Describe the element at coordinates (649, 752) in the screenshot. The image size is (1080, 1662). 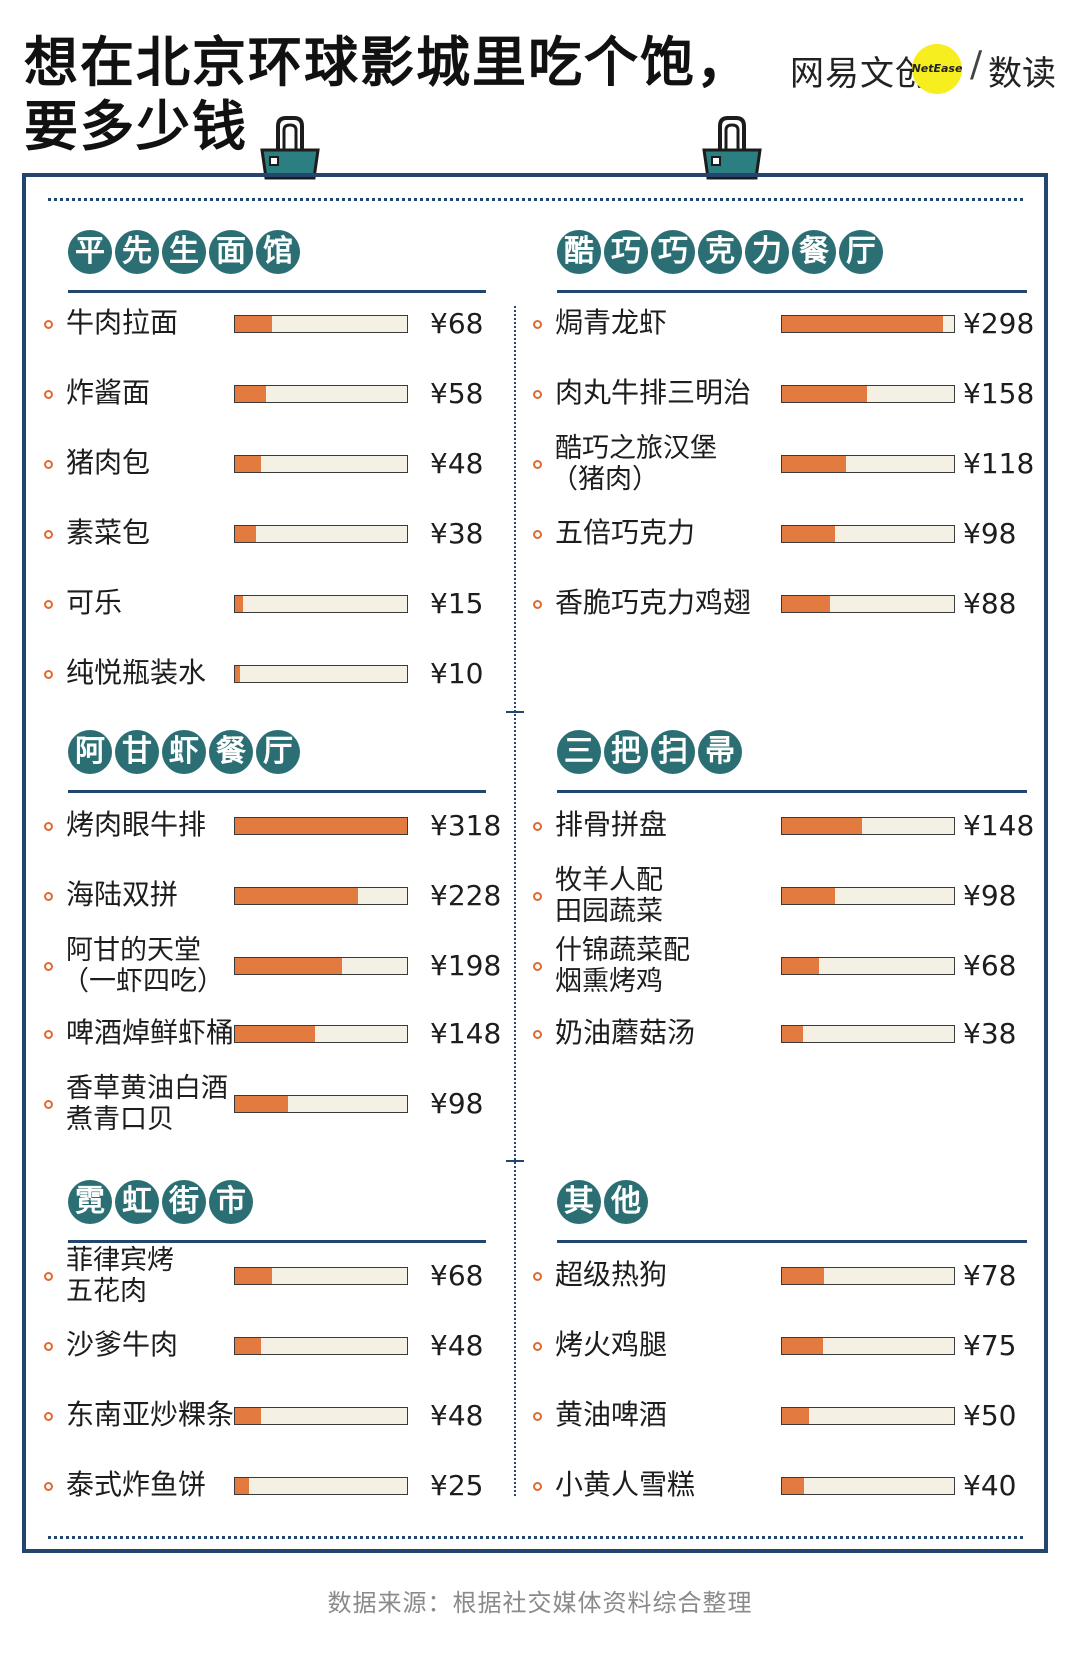
I see `section-title: 三把扫帚` at that location.